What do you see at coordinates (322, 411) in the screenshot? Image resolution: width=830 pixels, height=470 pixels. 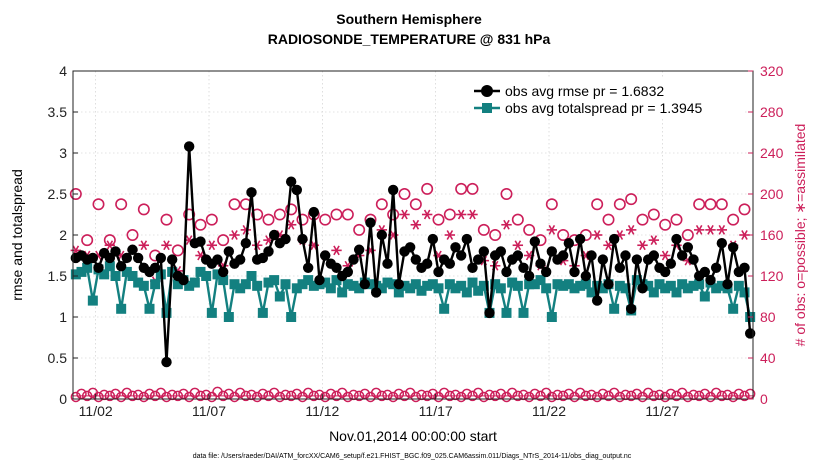 I see `x-tick-label: 11/12` at bounding box center [322, 411].